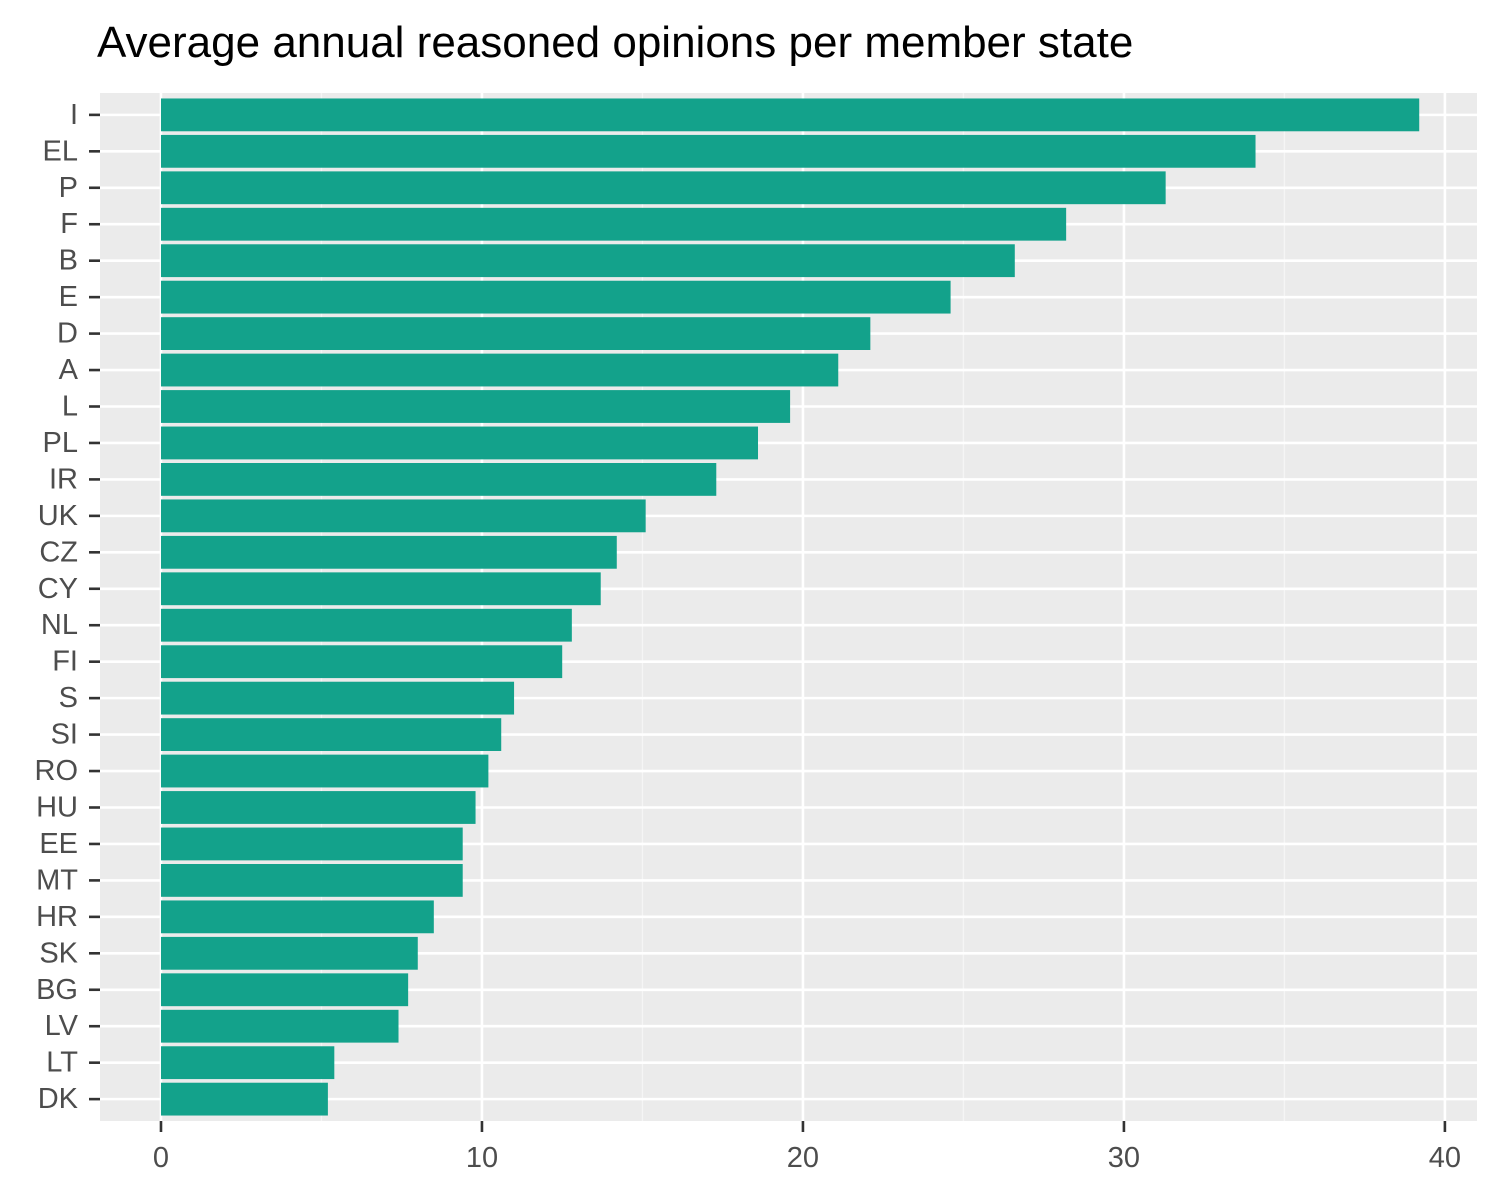 The height and width of the screenshot is (1200, 1500). Describe the element at coordinates (708, 151) in the screenshot. I see `bar-el` at that location.